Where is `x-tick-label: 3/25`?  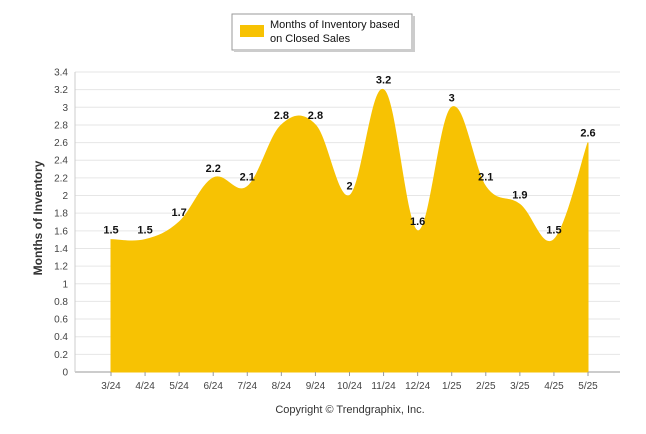
x-tick-label: 3/25 is located at coordinates (520, 386).